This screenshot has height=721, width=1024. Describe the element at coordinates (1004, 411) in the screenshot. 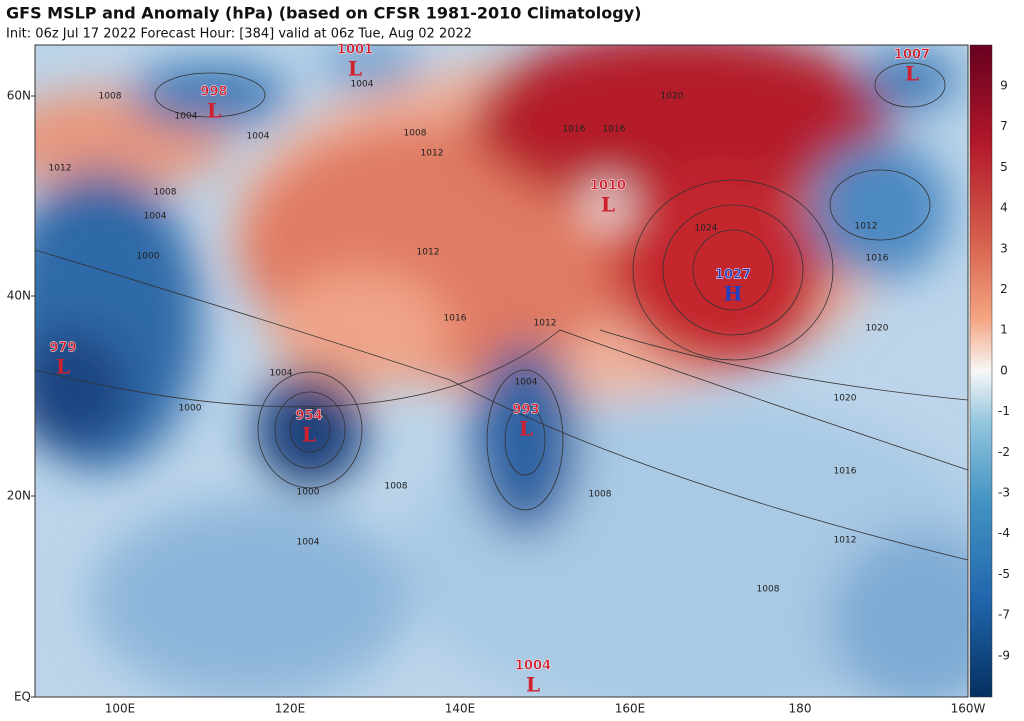

I see `colorbar-label: -1` at that location.